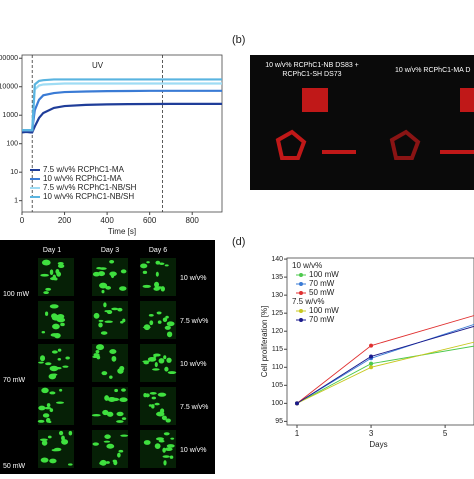 Image resolution: width=474 pixels, height=479 pixels. Describe the element at coordinates (277, 259) in the screenshot. I see `y-tick-label: 140` at that location.